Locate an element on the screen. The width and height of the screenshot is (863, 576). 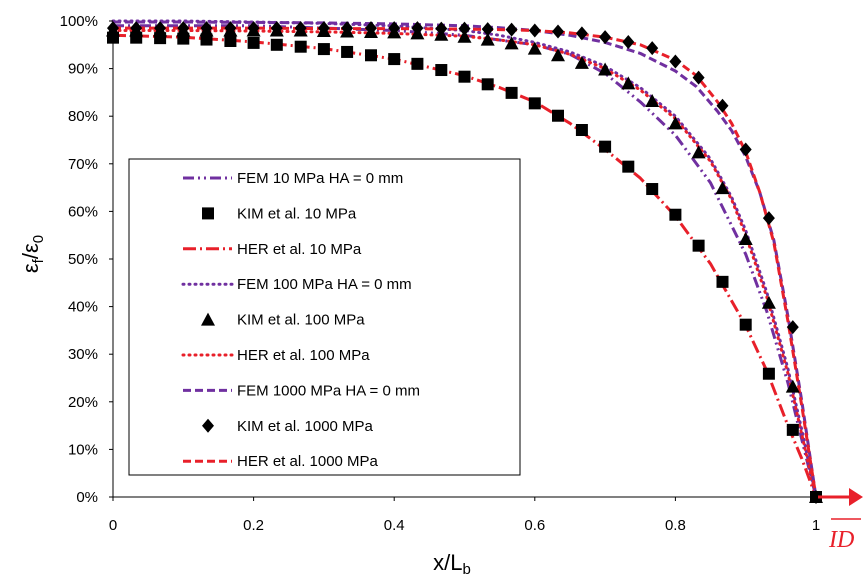
id-label: ID is located at coordinates (841, 540).